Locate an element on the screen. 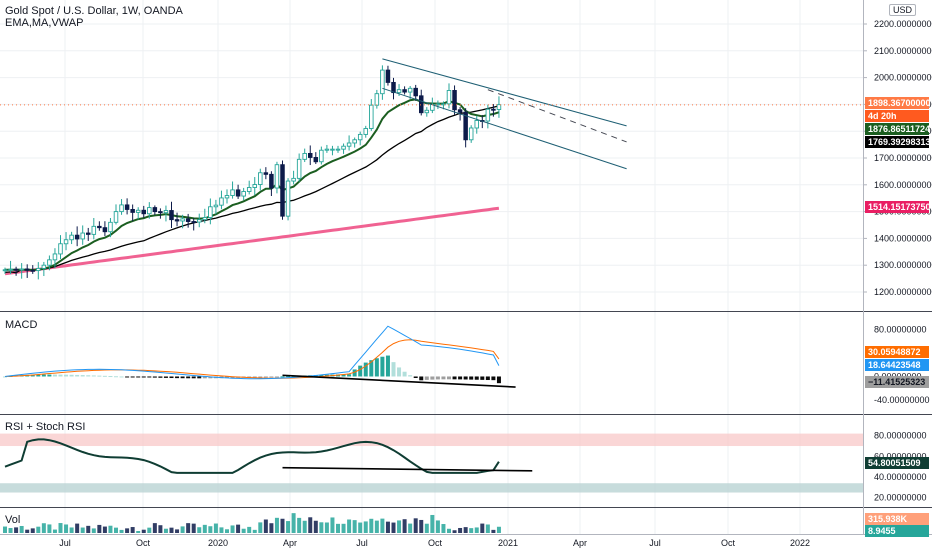  y-tick-label: 1400.00000000 is located at coordinates (903, 238).